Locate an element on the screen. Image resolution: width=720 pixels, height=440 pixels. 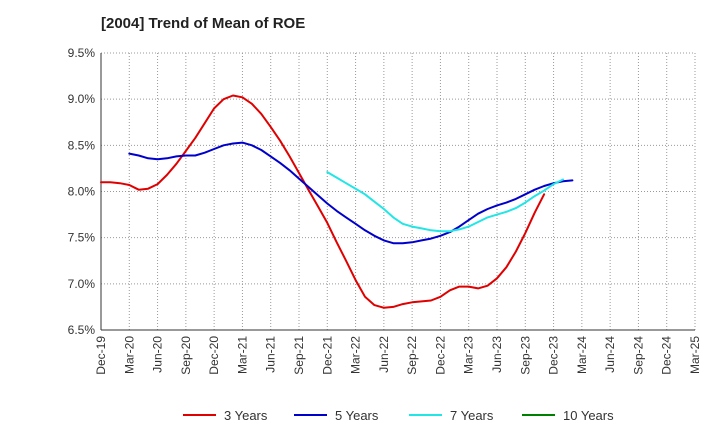
y-tick-label: 7.5% is located at coordinates (82, 238).